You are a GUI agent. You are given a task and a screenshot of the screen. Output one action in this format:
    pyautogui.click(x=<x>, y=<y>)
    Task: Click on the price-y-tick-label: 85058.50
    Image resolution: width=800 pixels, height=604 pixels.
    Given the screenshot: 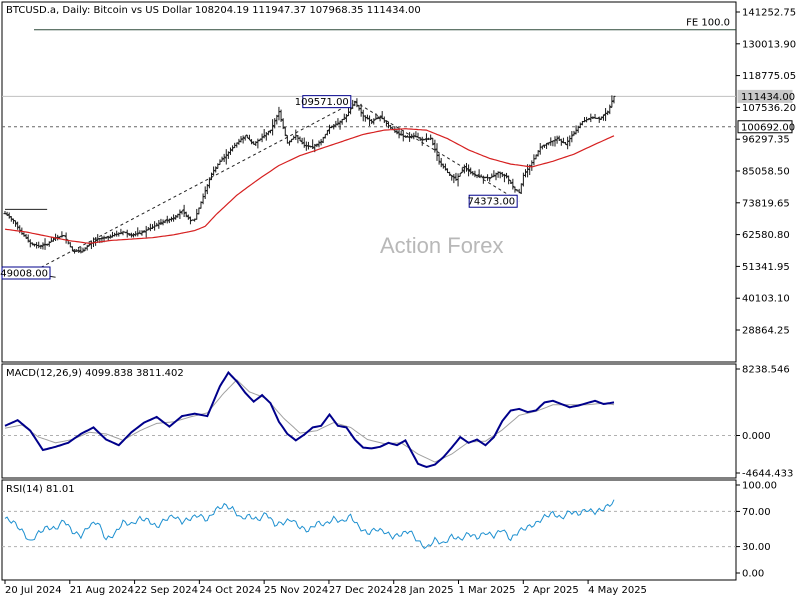 What is the action you would take?
    pyautogui.click(x=766, y=172)
    